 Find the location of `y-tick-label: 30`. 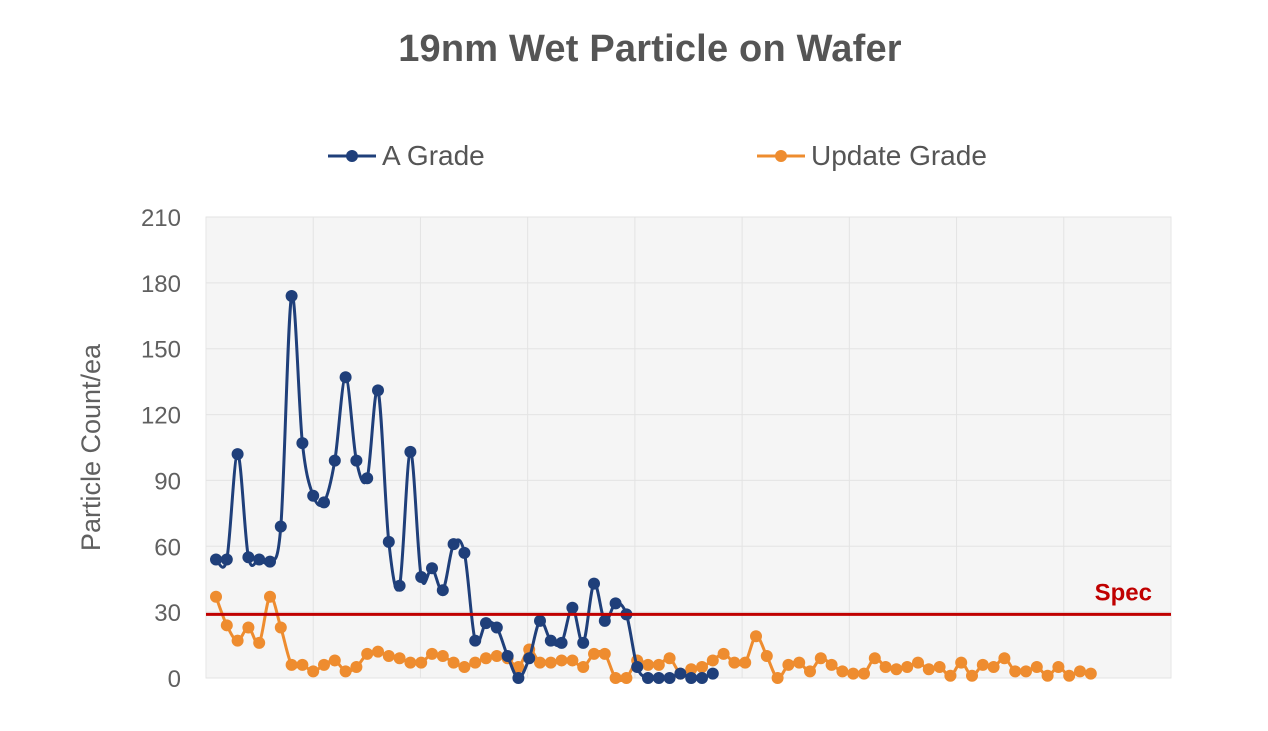

y-tick-label: 30 is located at coordinates (167, 613).